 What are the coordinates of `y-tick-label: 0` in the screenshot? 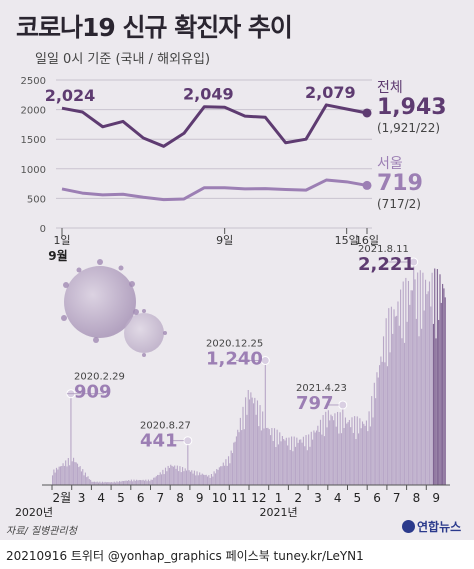 It's located at (43, 229).